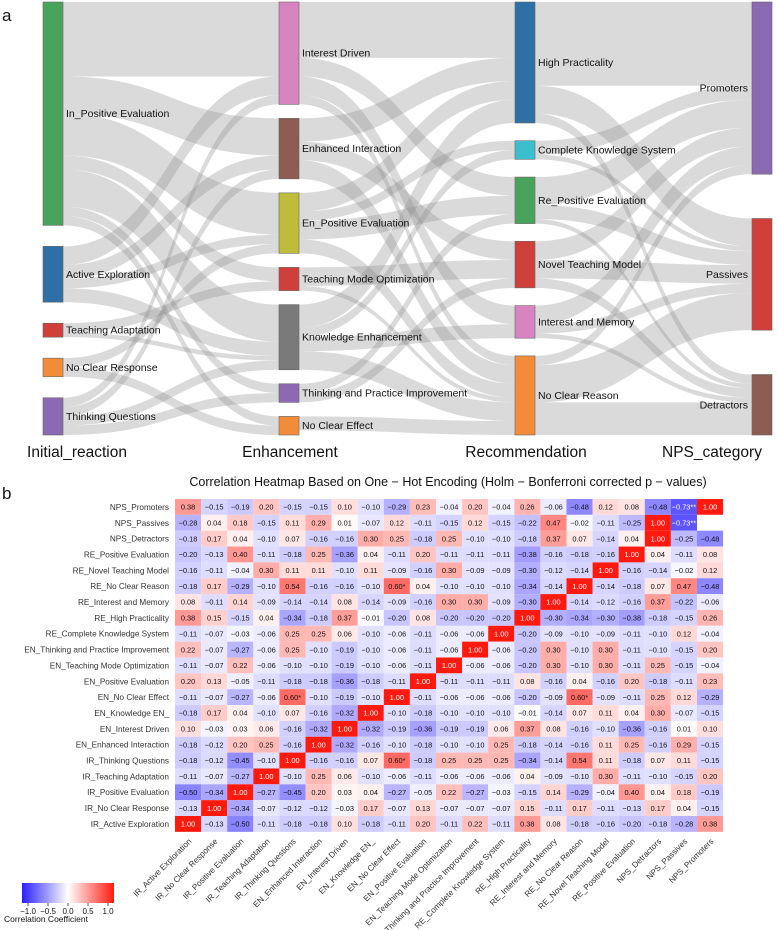 The image size is (778, 930). What do you see at coordinates (396, 586) in the screenshot?
I see `heatmap-cell-label: 0.60*` at bounding box center [396, 586].